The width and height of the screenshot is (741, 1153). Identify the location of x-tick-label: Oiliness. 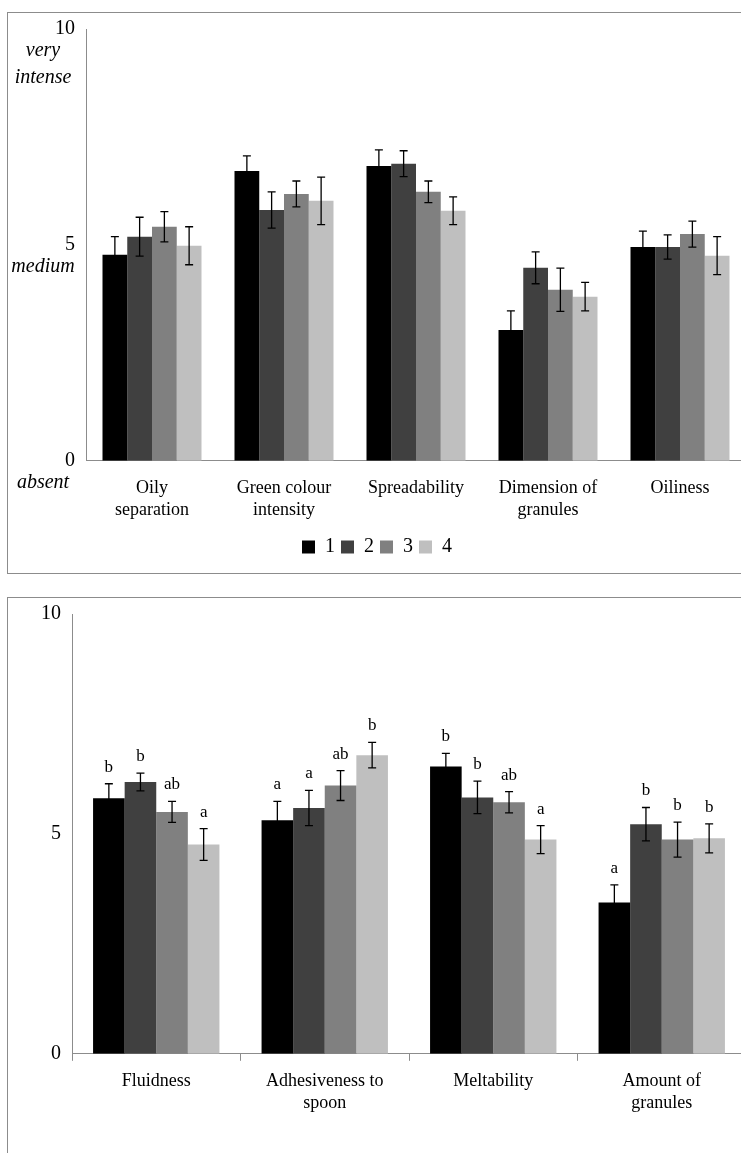
(680, 487).